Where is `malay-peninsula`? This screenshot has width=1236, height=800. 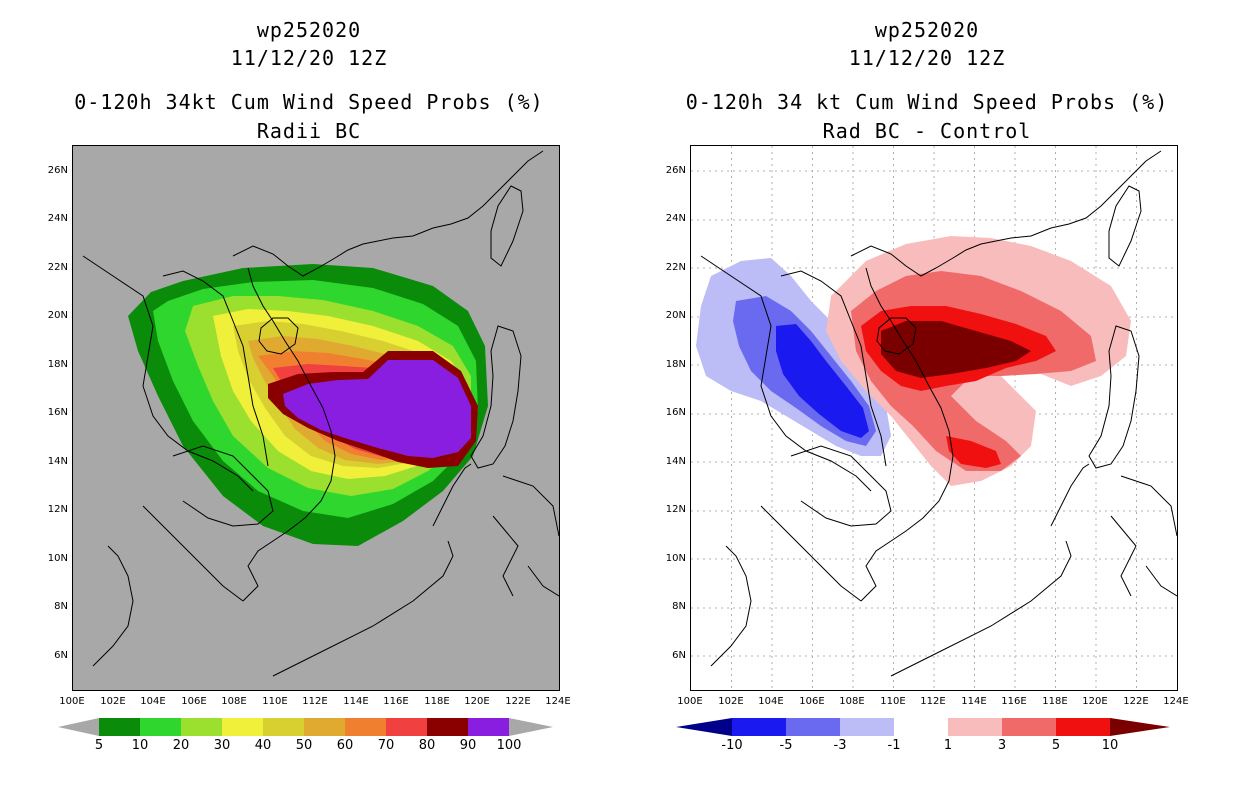
malay-peninsula is located at coordinates (113, 606).